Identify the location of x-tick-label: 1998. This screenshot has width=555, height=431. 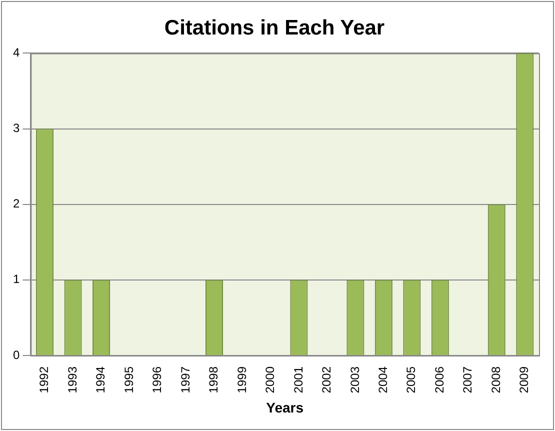
(213, 380).